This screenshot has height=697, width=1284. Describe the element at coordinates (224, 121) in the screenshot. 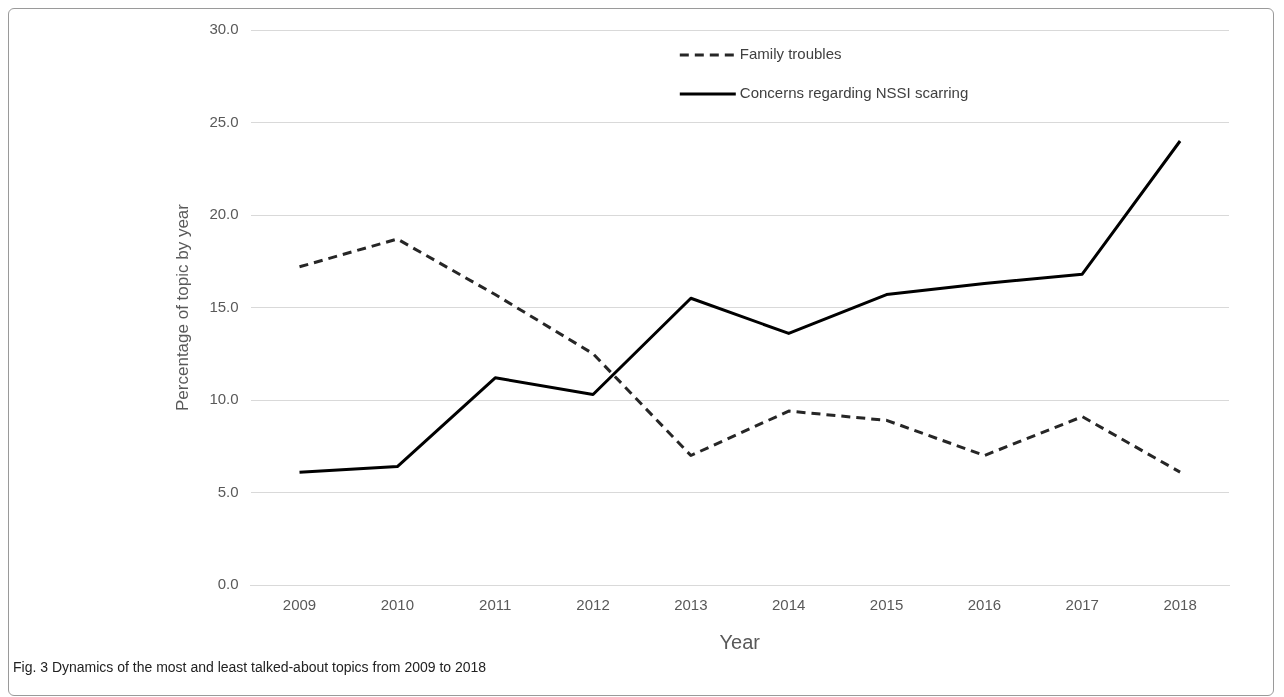

I see `y-tick-label: 25.0` at that location.